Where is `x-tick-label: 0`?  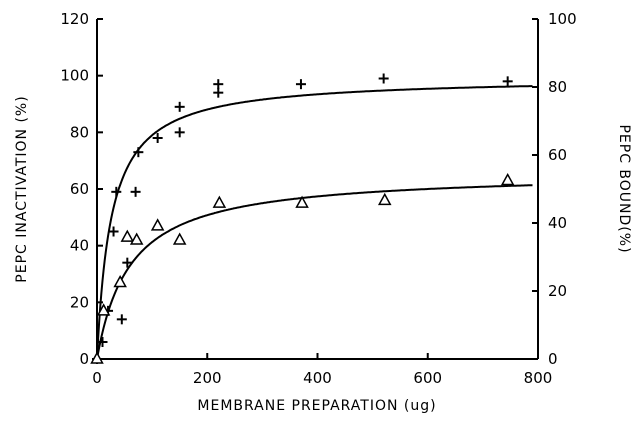 x-tick-label: 0 is located at coordinates (97, 378).